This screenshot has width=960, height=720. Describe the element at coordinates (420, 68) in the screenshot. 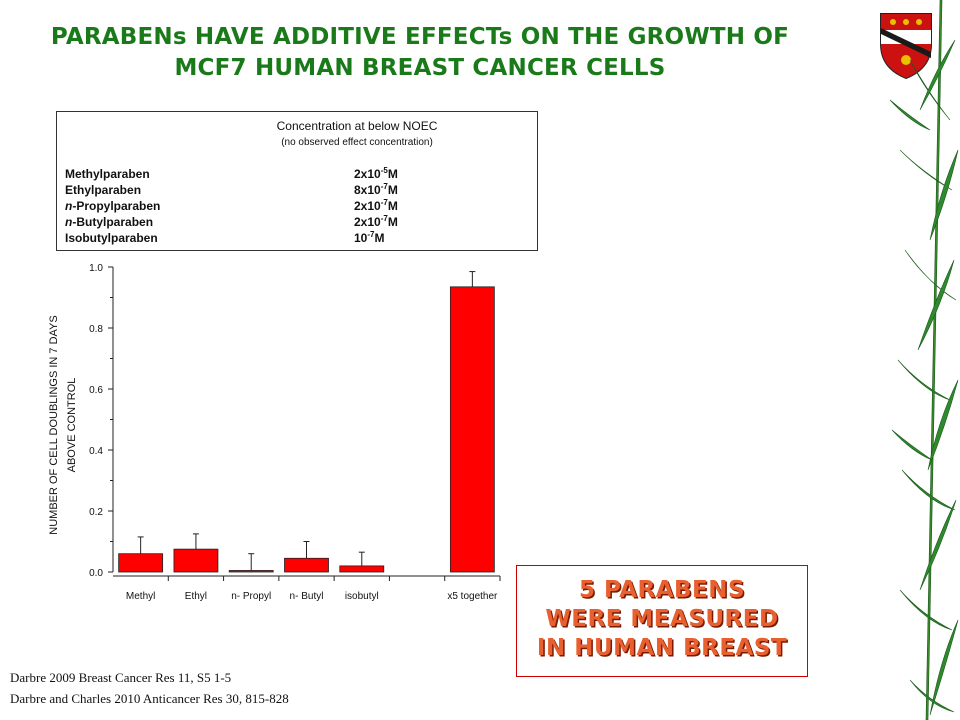

I see `slide-title-line2: MCF7 HUMAN BREAST CANCER CELLS` at that location.